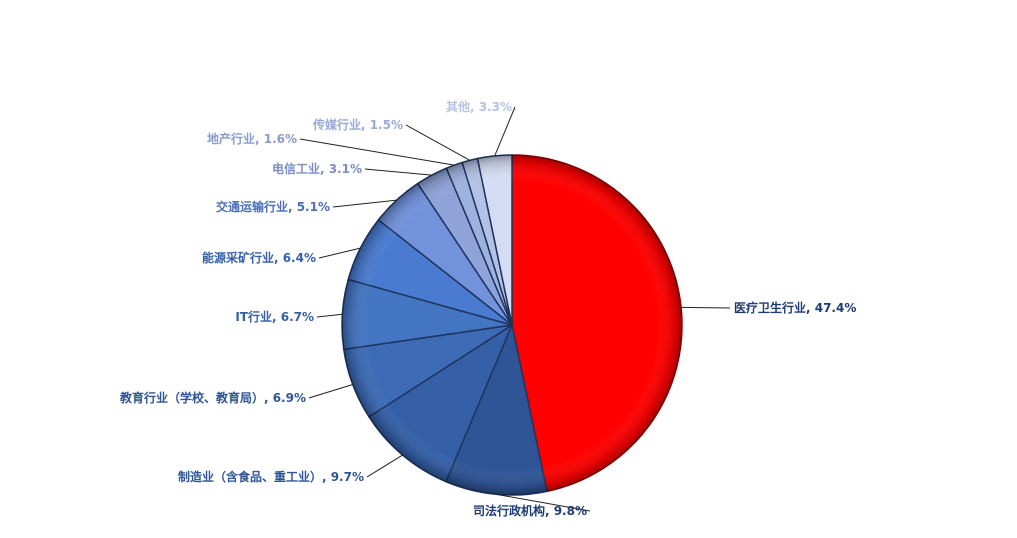 This screenshot has height=538, width=1017. I want to click on slice-label-5: IT行业, 6.7%, so click(274, 316).